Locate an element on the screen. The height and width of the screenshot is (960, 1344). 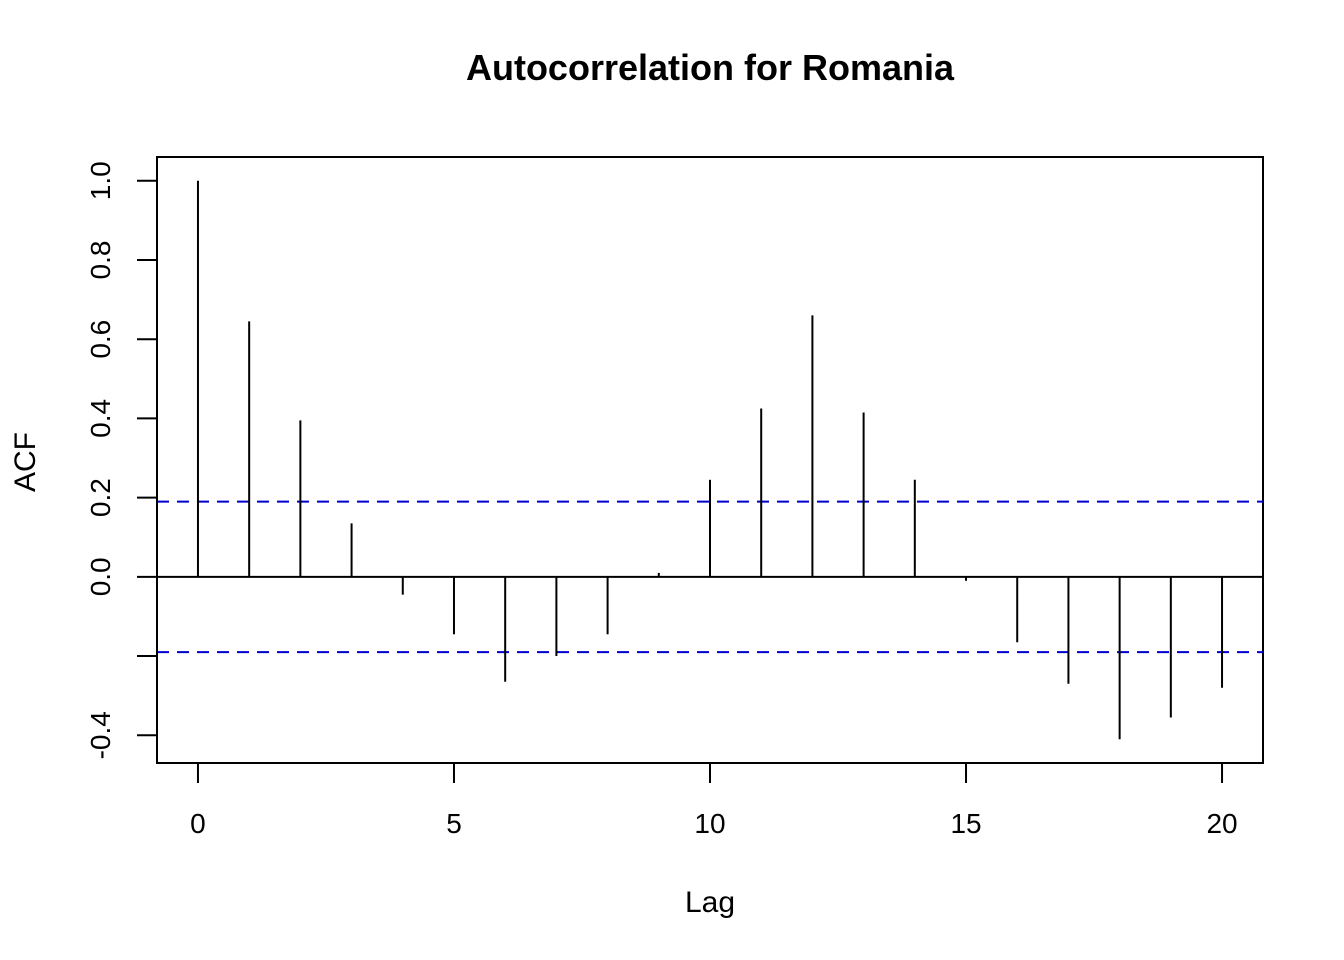
y-axis-label: ACF is located at coordinates (25, 462).